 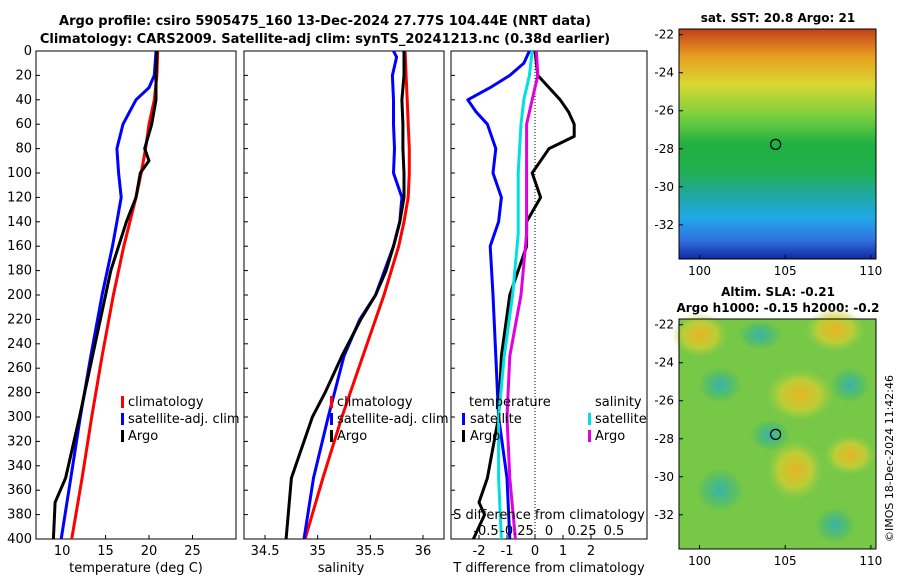 I want to click on x-tick-label: -2, so click(x=479, y=551).